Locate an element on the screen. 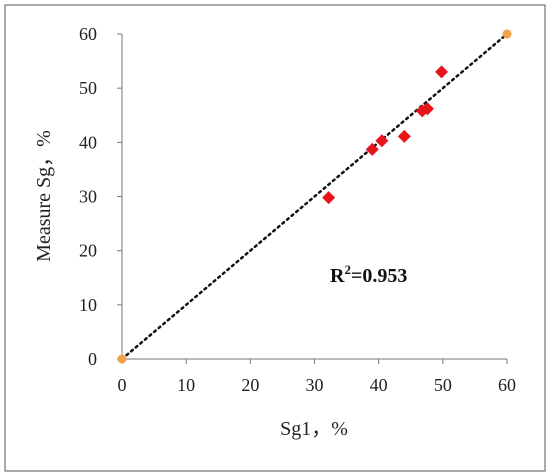  x-tick-label: 30 is located at coordinates (315, 385).